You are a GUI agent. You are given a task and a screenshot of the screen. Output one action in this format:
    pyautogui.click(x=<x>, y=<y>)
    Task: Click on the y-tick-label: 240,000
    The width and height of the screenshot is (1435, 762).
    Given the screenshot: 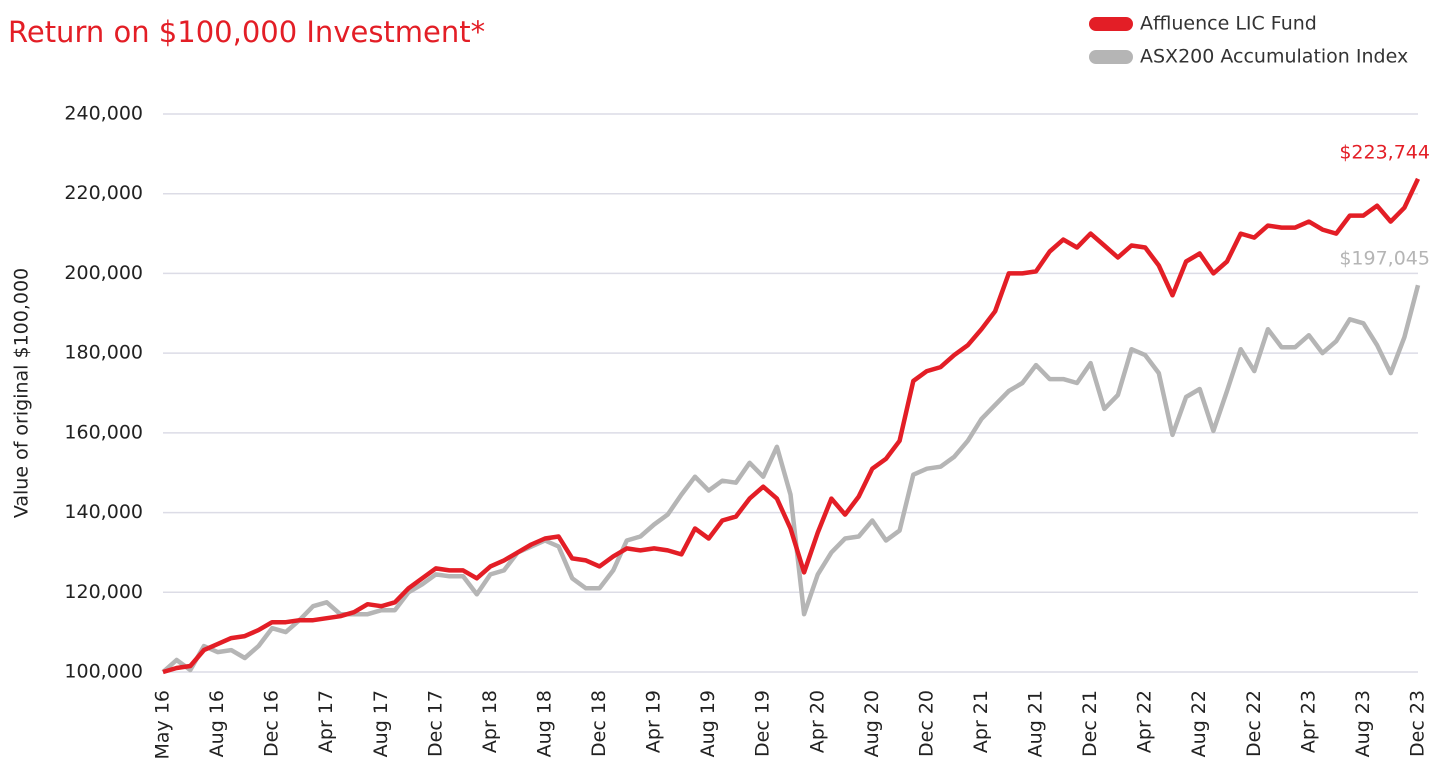 What is the action you would take?
    pyautogui.click(x=103, y=114)
    